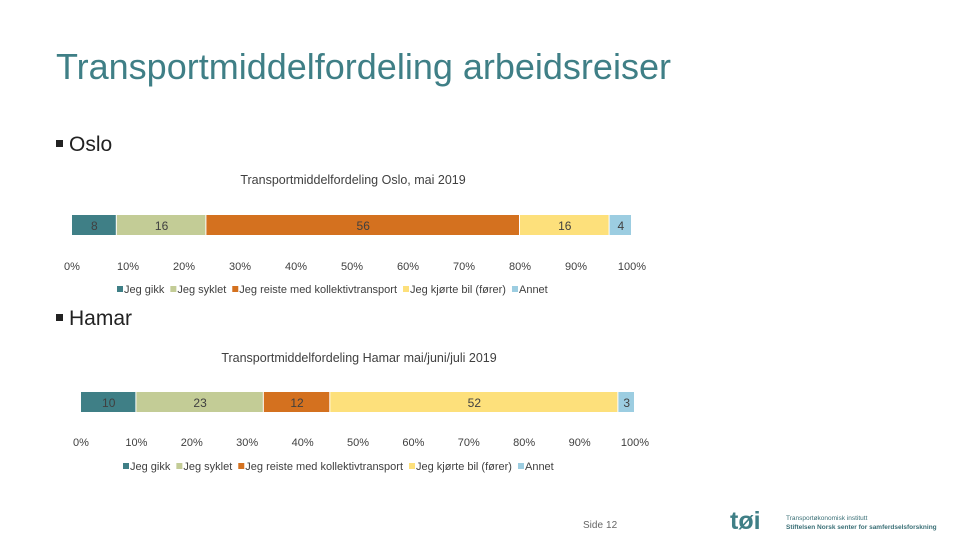  I want to click on bullet-hamar: Hamar, so click(94, 319).